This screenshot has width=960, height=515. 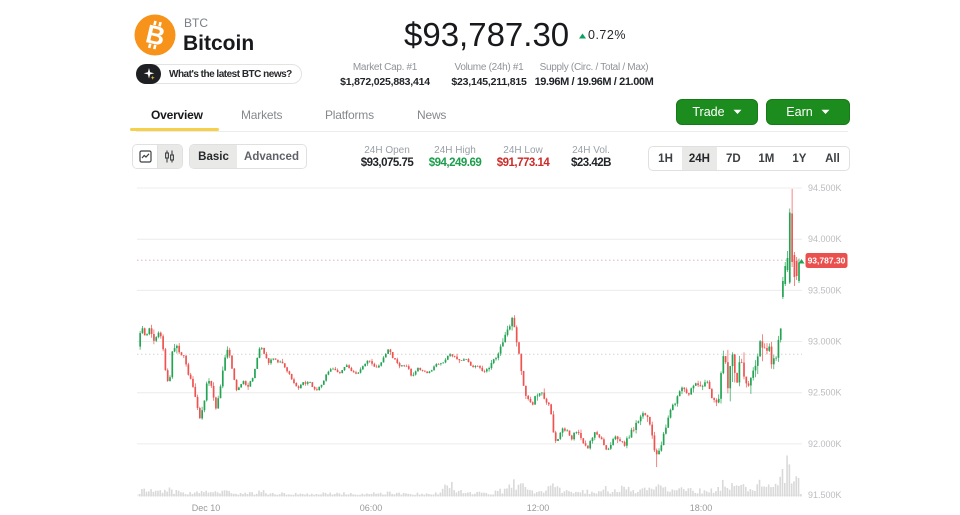 I want to click on svg-text: 94.000K, so click(x=825, y=239).